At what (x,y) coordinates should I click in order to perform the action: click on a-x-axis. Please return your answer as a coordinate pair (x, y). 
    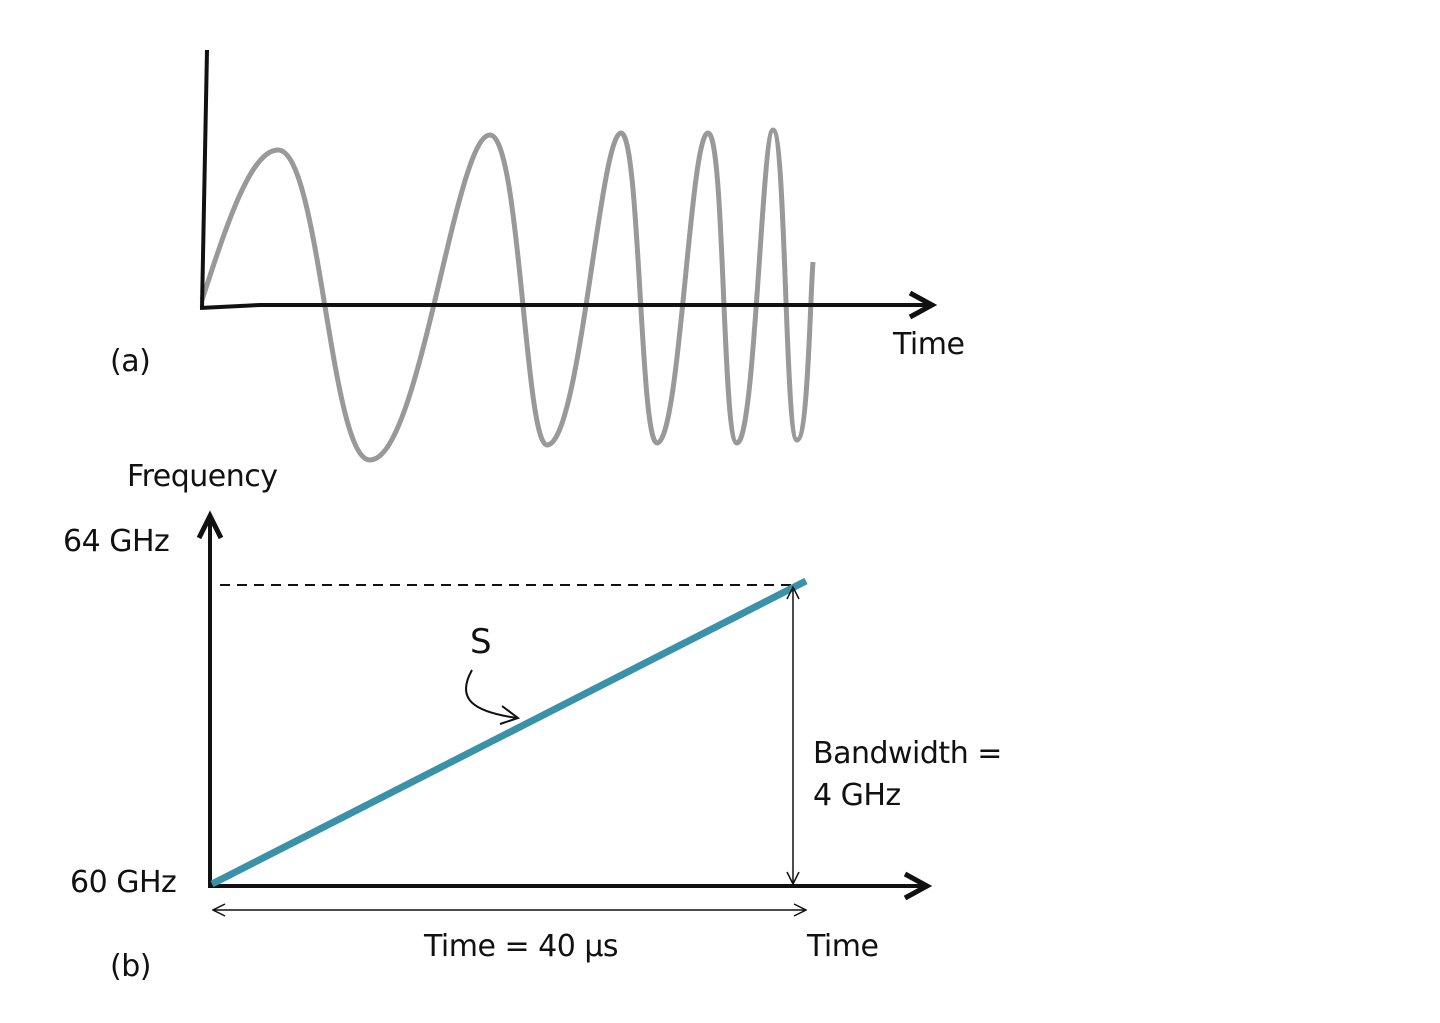
    Looking at the image, I should click on (564, 306).